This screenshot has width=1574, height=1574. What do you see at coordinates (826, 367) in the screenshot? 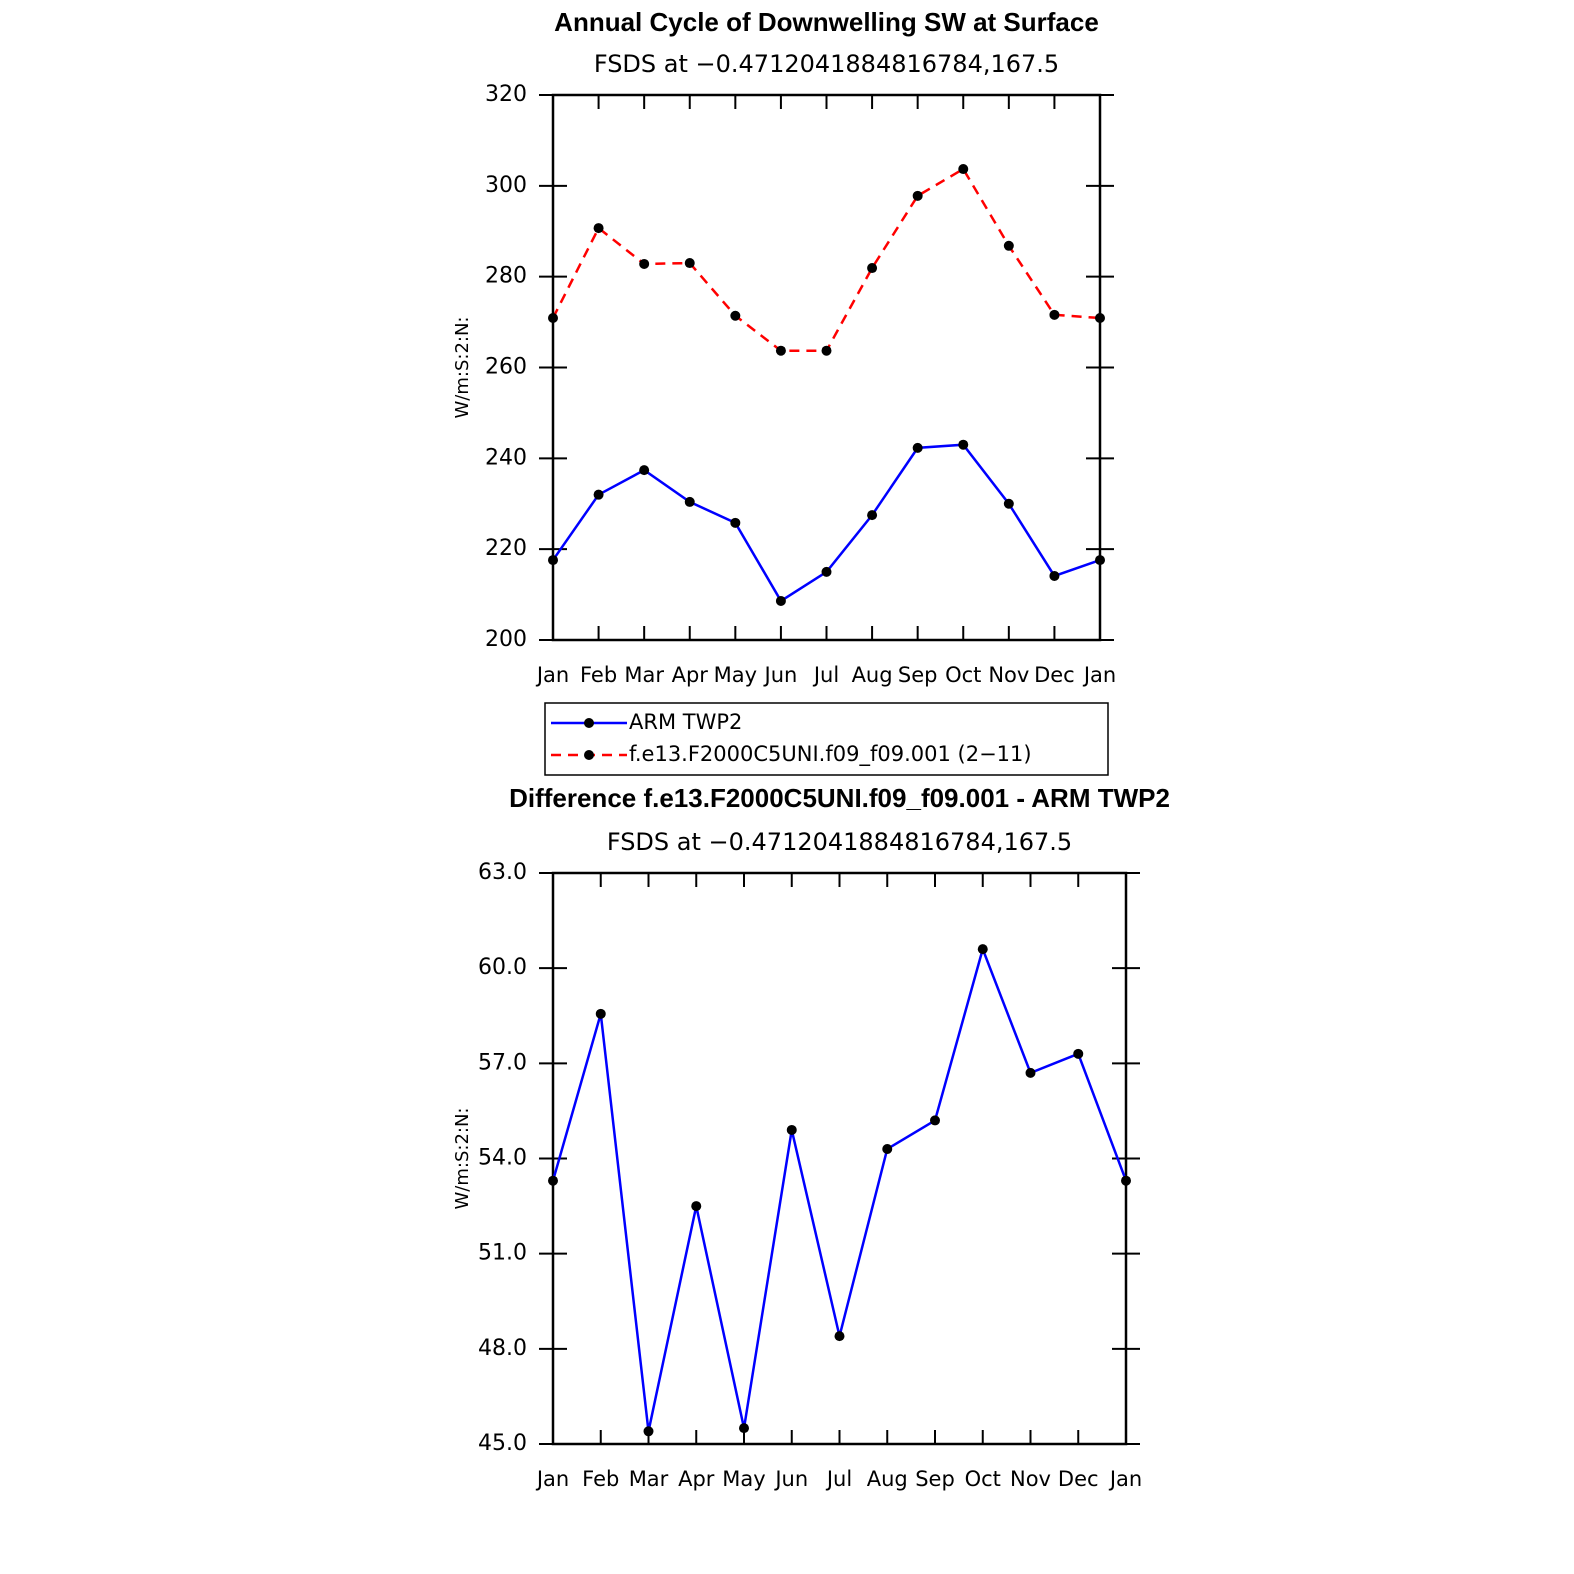
I see `plot-frame` at bounding box center [826, 367].